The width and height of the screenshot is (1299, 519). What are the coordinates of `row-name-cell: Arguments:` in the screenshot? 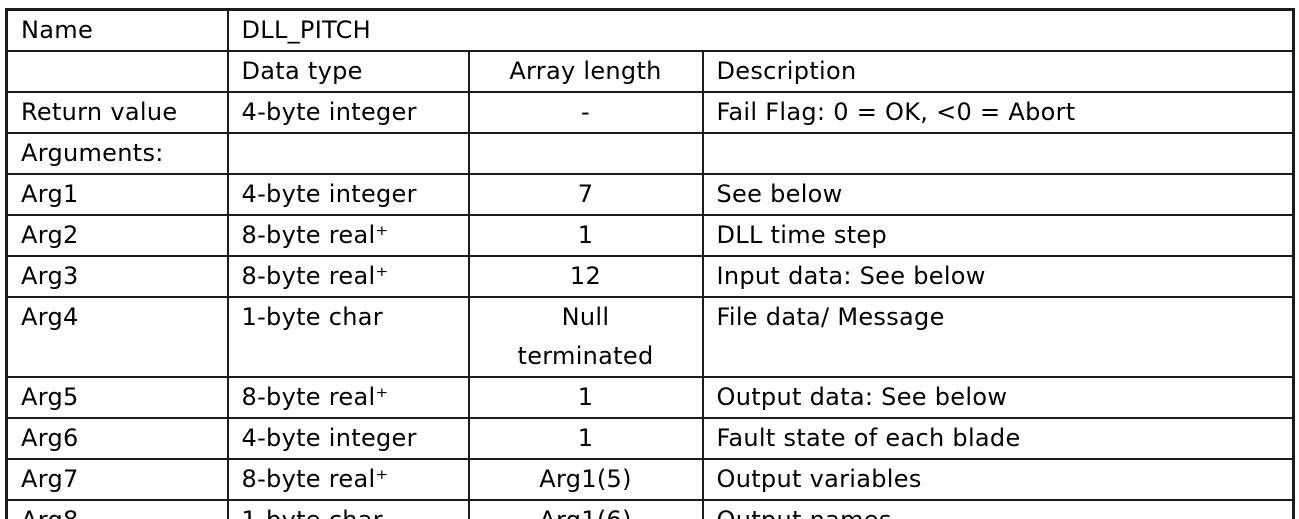 It's located at (117, 153).